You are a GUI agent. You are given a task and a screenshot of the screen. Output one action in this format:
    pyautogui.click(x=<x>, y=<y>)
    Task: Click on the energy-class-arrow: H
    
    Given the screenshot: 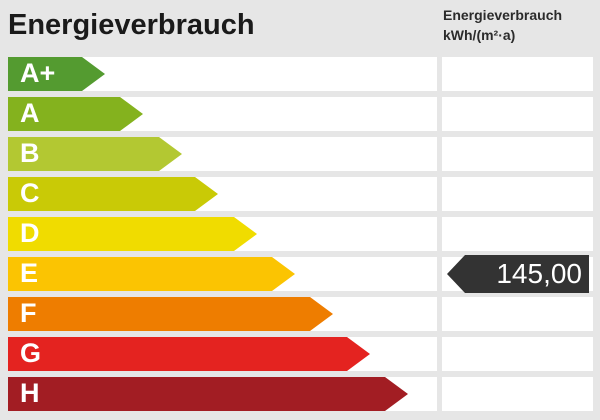 What is the action you would take?
    pyautogui.click(x=208, y=394)
    